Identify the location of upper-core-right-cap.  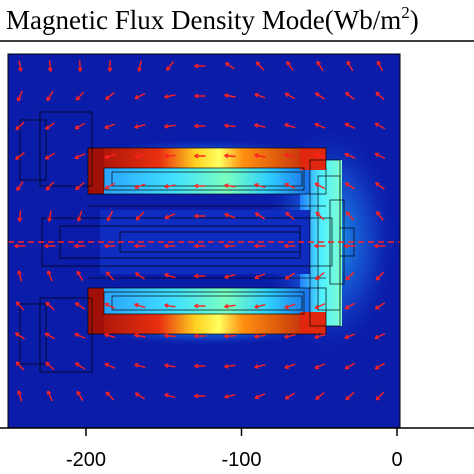
(313, 159).